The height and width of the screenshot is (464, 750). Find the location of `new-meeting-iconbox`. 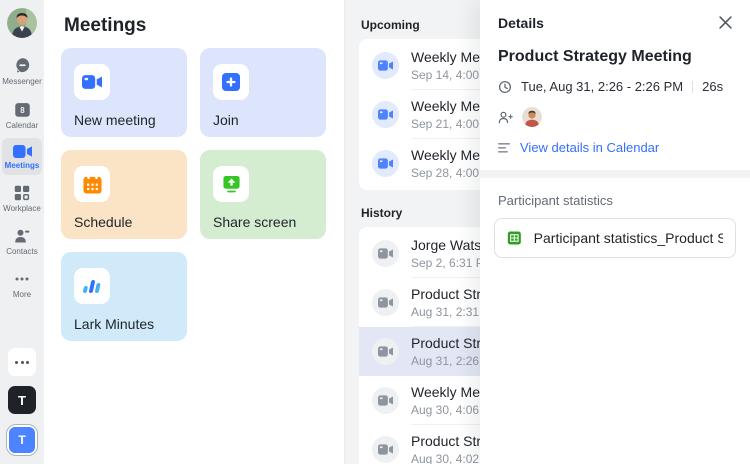

new-meeting-iconbox is located at coordinates (92, 82).